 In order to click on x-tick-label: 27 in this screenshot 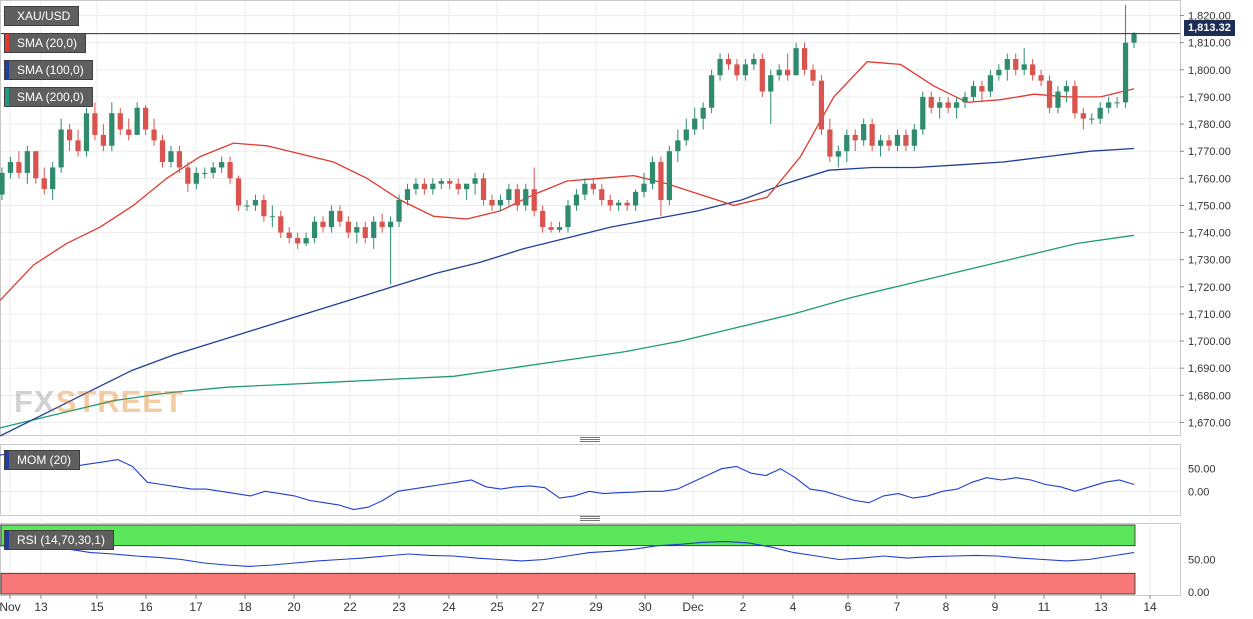, I will do `click(538, 607)`.